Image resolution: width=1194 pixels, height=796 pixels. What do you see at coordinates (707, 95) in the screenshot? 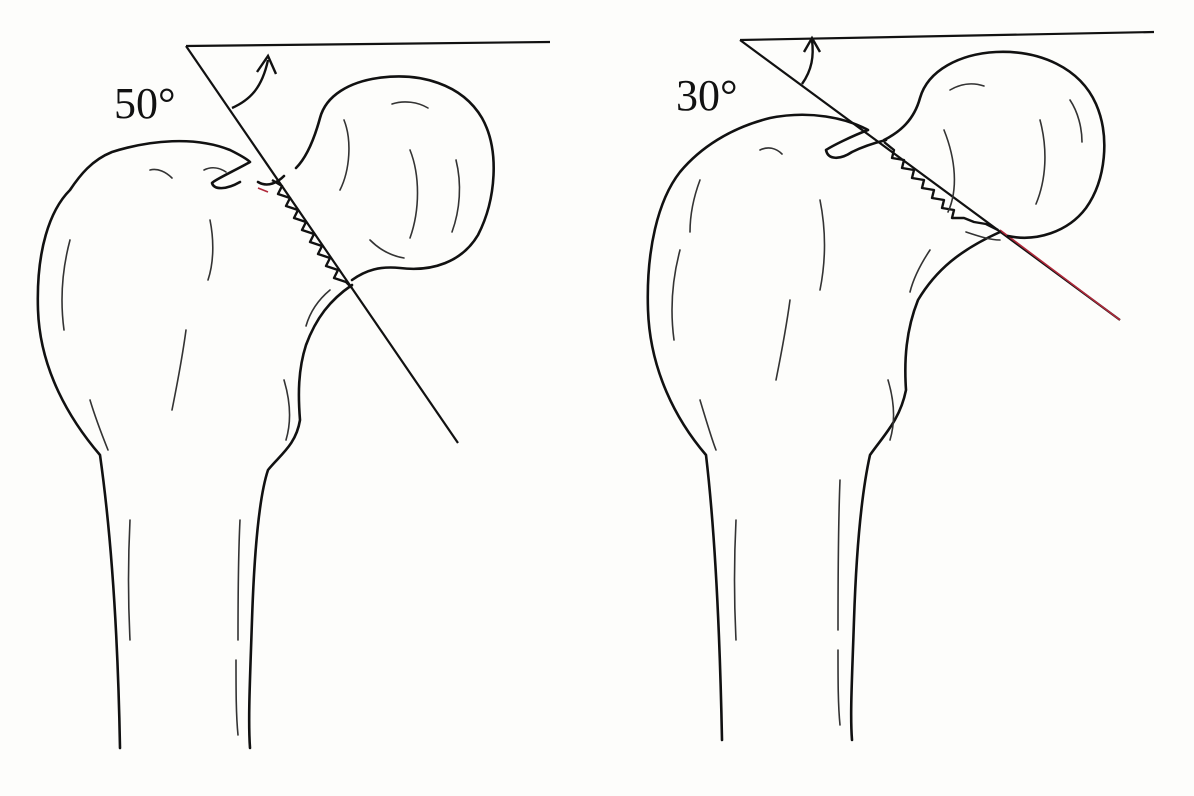
I see `angle-label: 30°` at bounding box center [707, 95].